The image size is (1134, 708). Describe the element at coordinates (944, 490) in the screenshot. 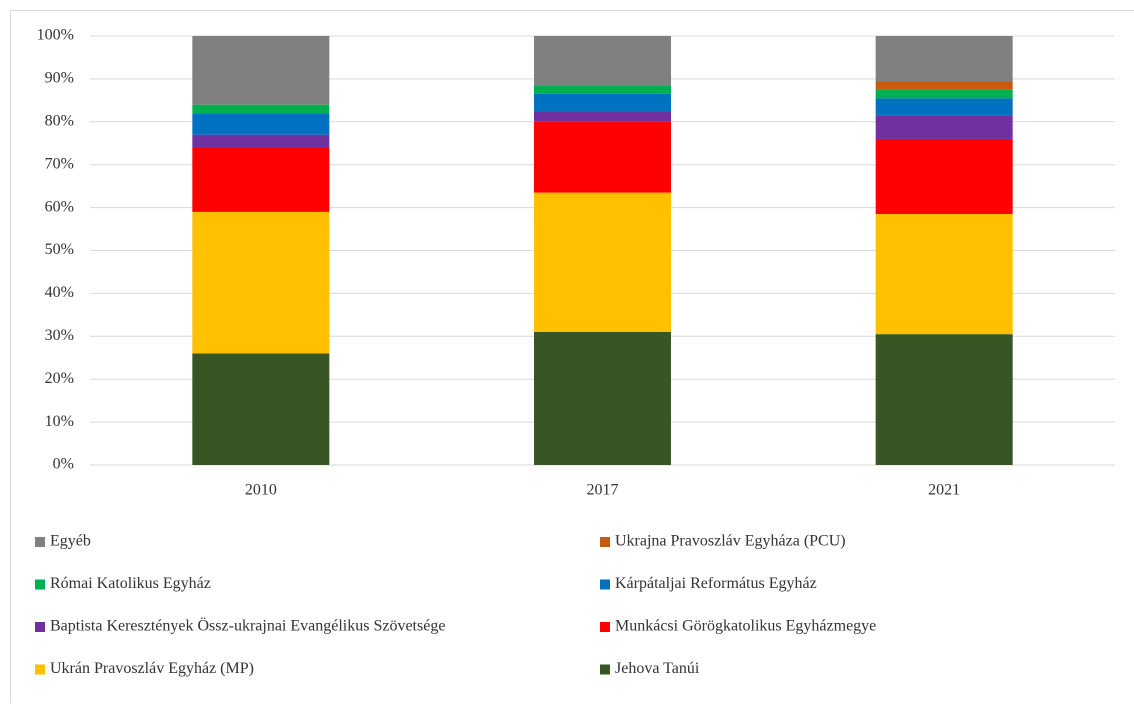

I see `x-tick-label: 2021` at that location.